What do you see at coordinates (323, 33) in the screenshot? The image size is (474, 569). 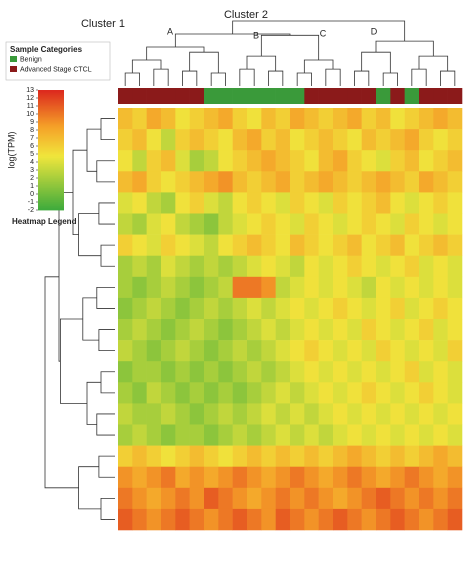 I see `cluster-label: C` at bounding box center [323, 33].